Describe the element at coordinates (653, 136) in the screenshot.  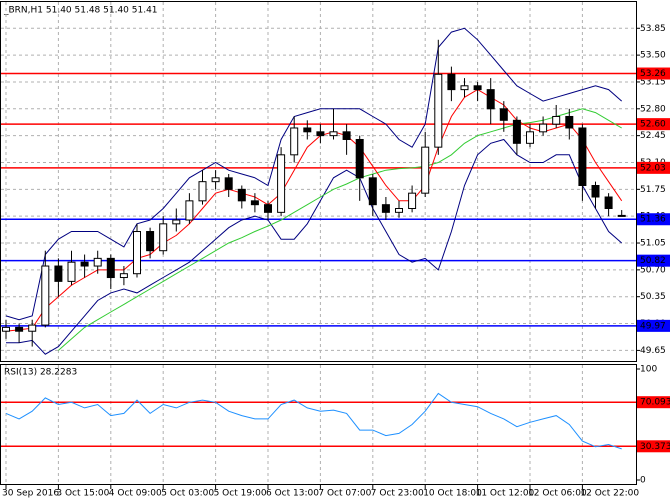
I see `y-tick-label: 52.45` at that location.